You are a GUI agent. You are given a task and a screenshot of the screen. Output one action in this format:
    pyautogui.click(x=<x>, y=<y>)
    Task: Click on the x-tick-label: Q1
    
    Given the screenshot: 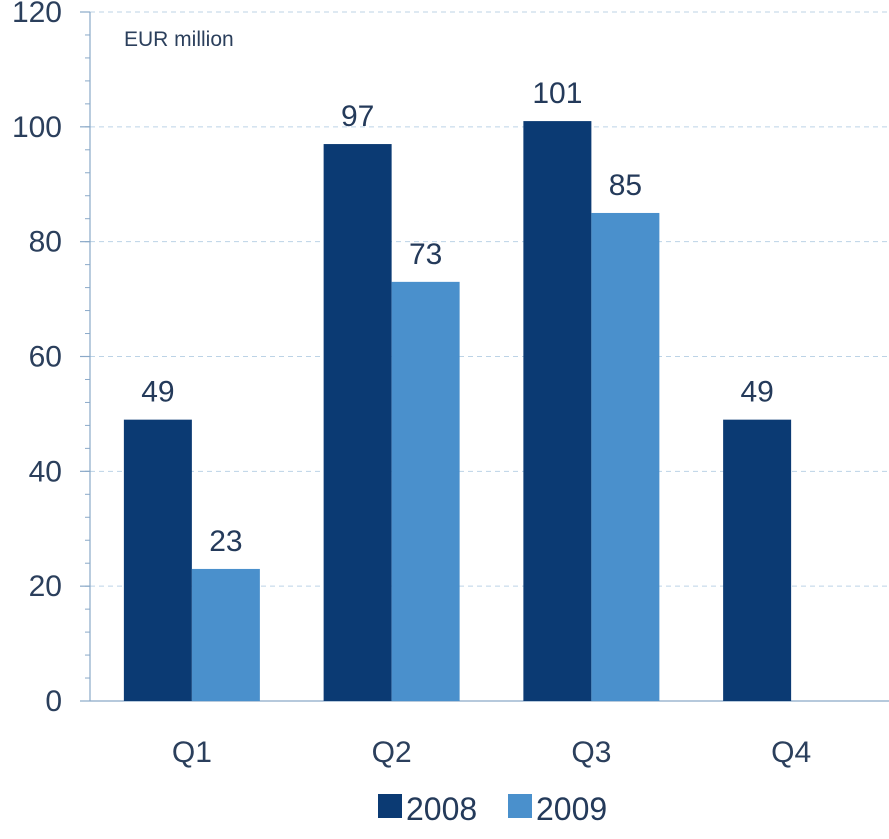 What is the action you would take?
    pyautogui.click(x=192, y=752)
    